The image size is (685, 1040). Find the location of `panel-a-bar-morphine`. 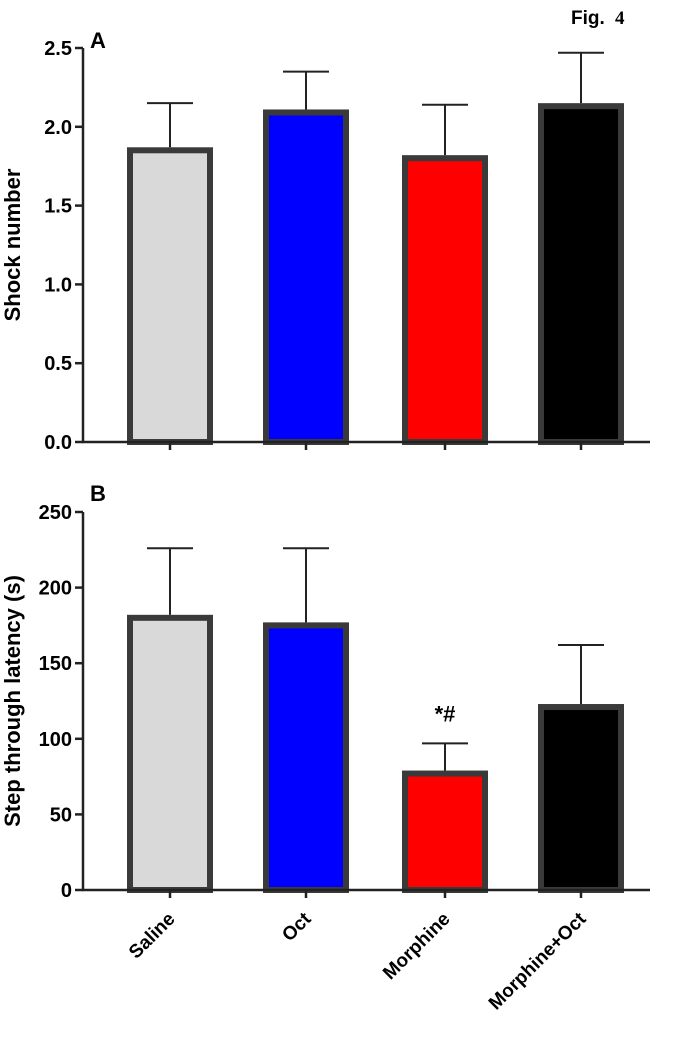

panel-a-bar-morphine is located at coordinates (445, 300).